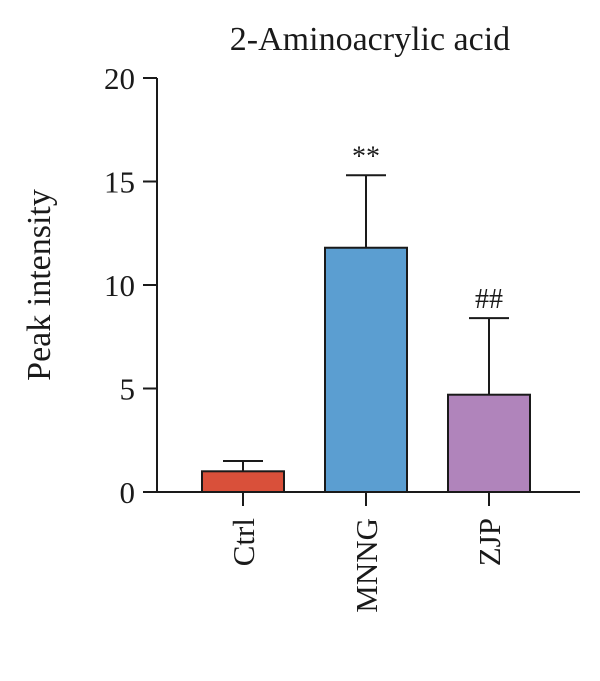  What do you see at coordinates (128, 389) in the screenshot?
I see `y-tick-label: 5` at bounding box center [128, 389].